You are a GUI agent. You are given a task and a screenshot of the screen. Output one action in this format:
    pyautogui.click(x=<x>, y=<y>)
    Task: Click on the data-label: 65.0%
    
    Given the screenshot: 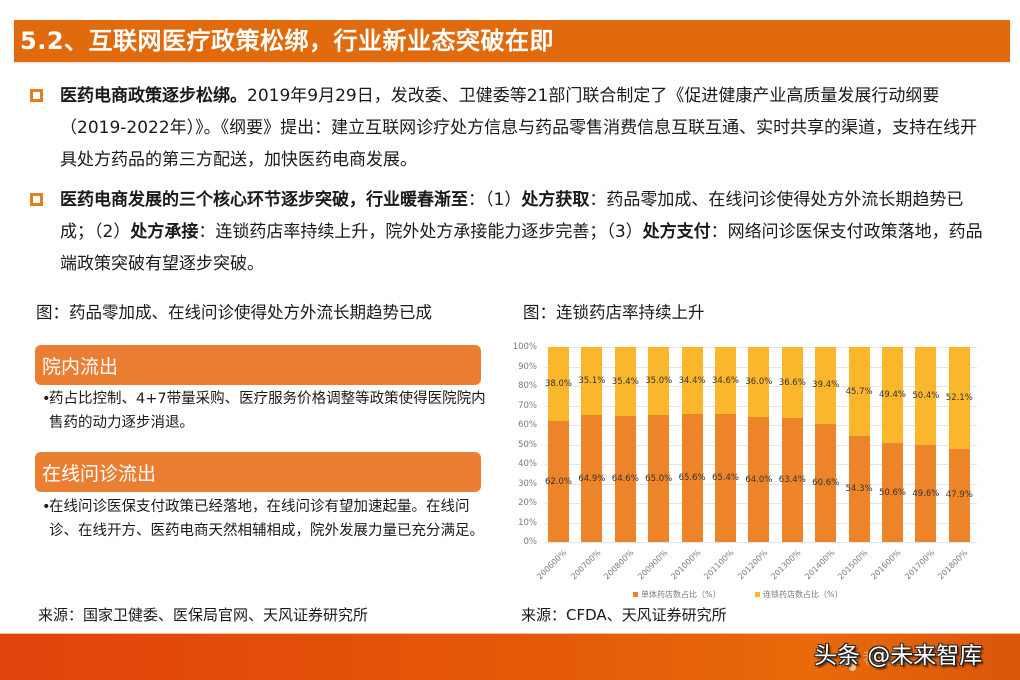 What is the action you would take?
    pyautogui.click(x=659, y=478)
    